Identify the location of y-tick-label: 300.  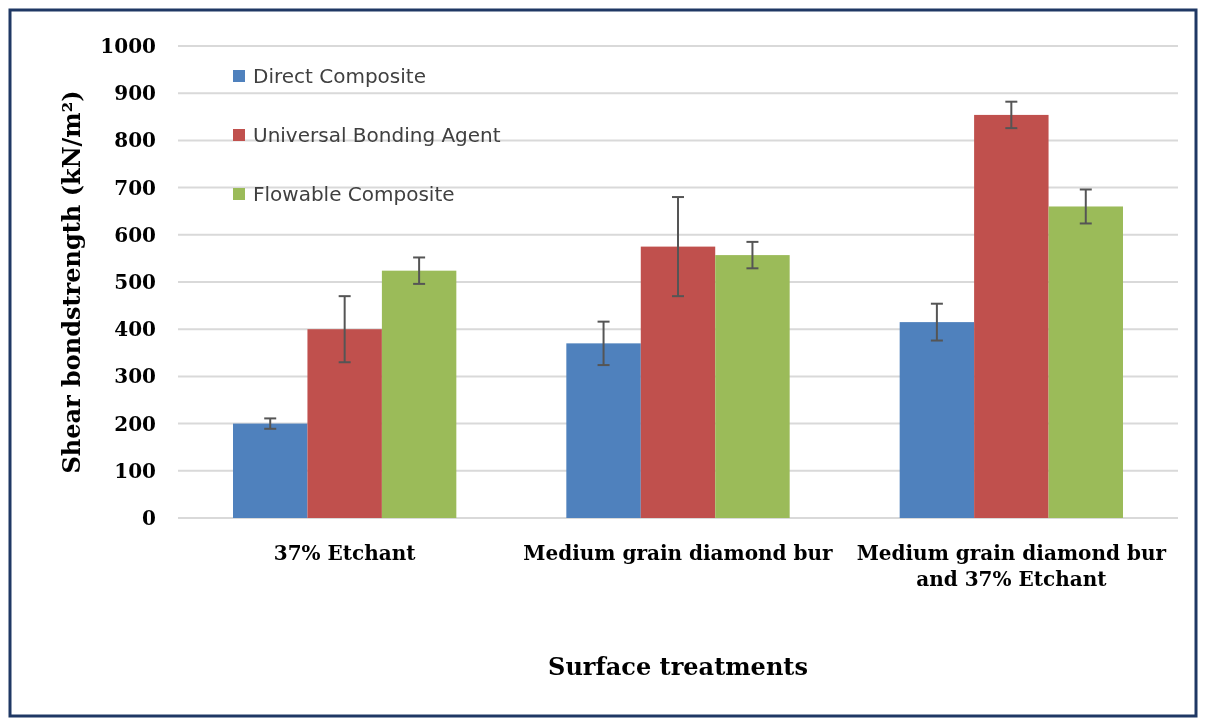
(135, 376).